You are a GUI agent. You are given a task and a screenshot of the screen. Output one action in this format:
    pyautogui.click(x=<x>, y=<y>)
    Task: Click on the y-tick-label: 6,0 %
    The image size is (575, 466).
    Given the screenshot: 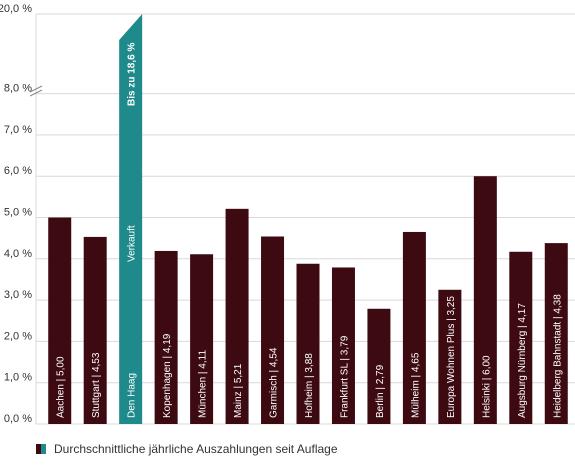 What is the action you would take?
    pyautogui.click(x=18, y=171)
    